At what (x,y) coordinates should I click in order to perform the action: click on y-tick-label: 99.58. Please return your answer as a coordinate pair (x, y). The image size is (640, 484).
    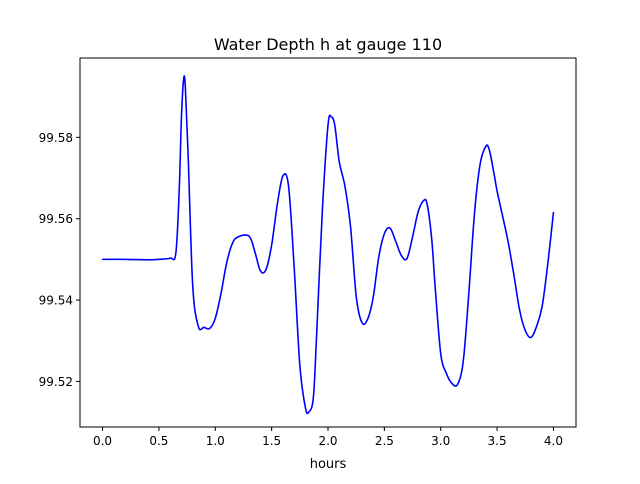
    Looking at the image, I should click on (56, 138).